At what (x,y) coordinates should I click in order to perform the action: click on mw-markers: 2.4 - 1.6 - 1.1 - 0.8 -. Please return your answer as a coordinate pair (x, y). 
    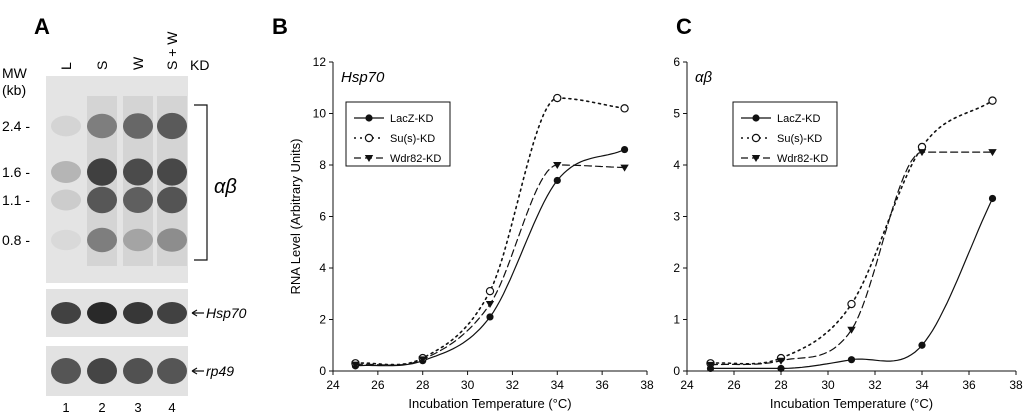
    Looking at the image, I should click on (16, 183).